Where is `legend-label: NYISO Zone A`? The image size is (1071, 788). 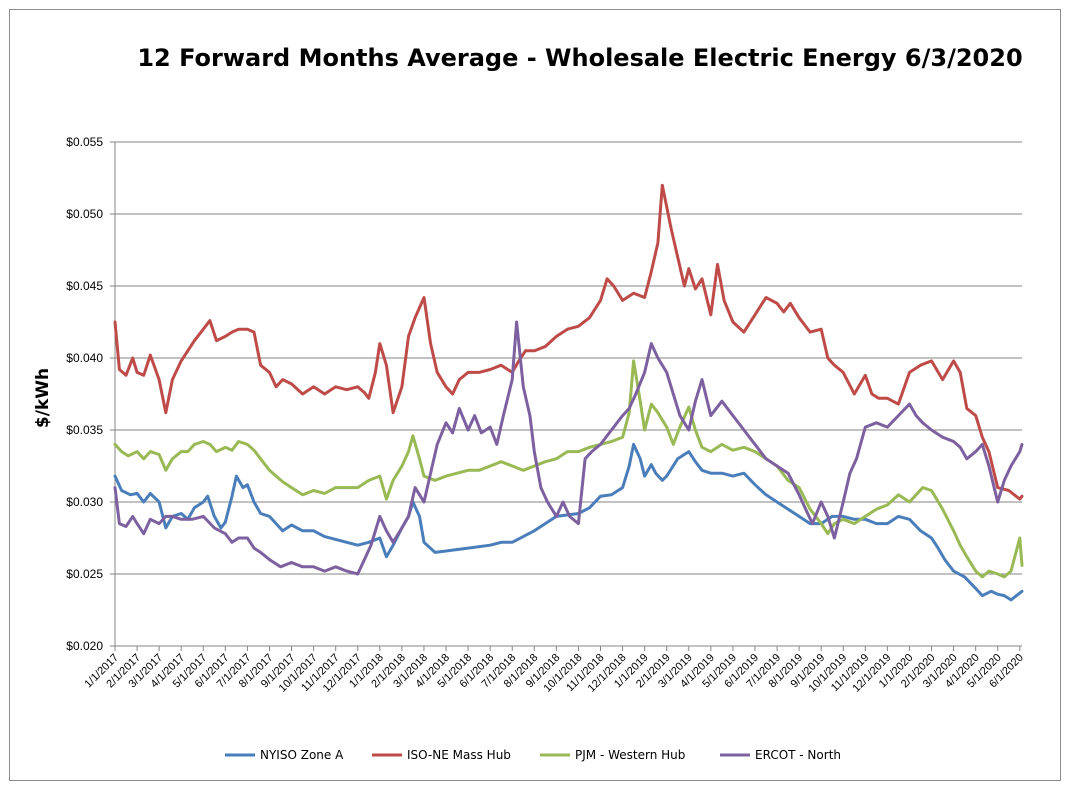 legend-label: NYISO Zone A is located at coordinates (302, 755).